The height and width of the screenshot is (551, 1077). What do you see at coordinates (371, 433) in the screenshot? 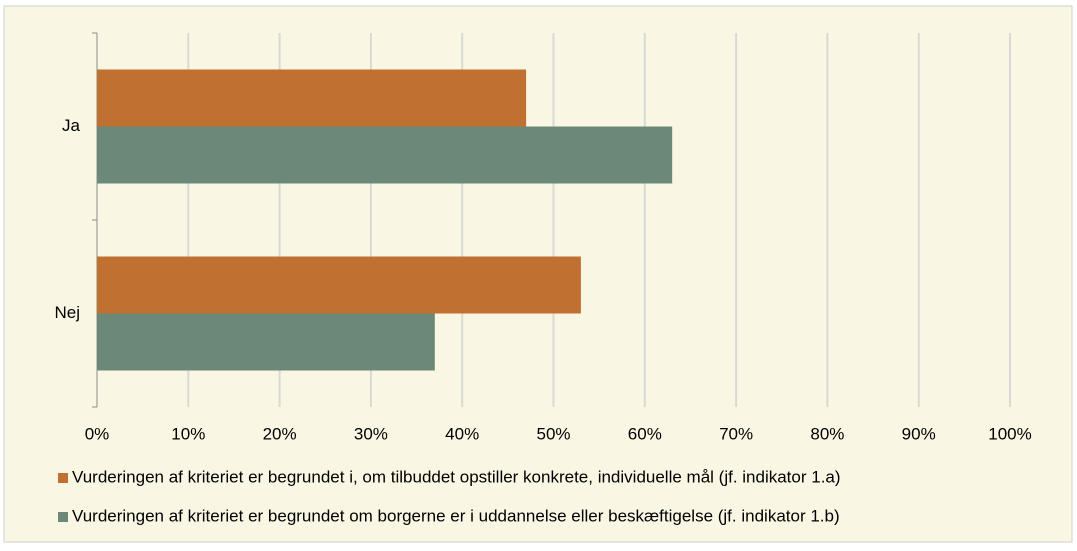
I see `x-tick-label: 30%` at bounding box center [371, 433].